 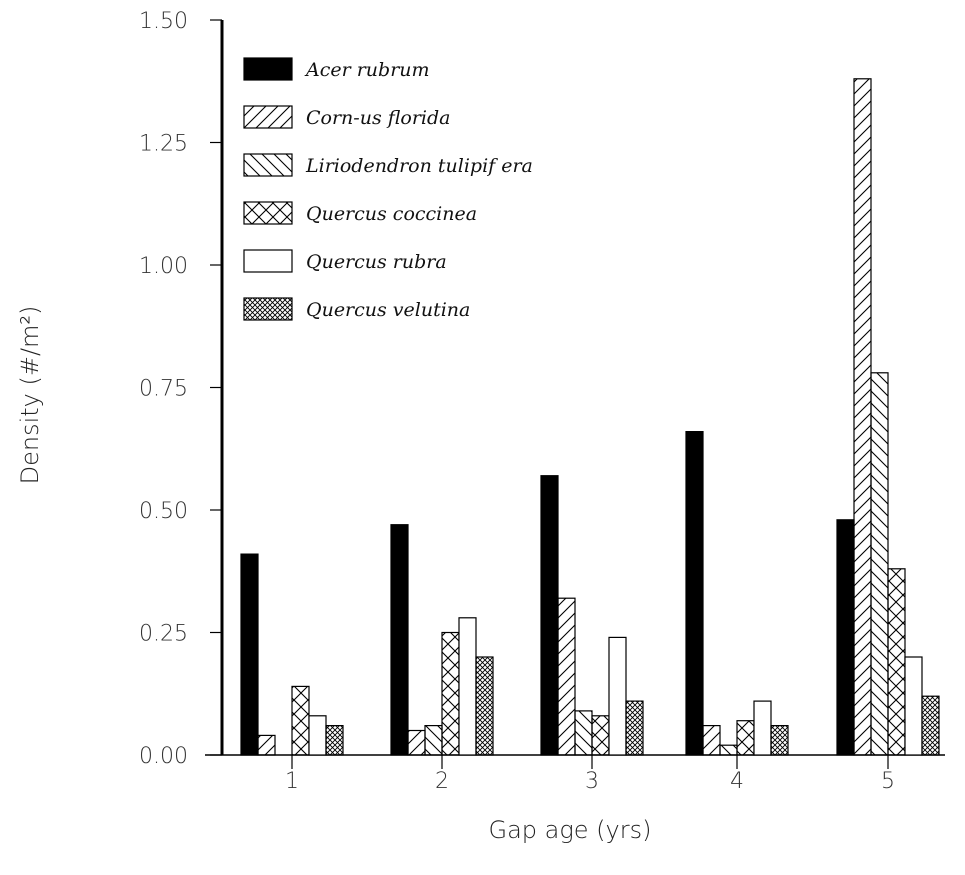 What do you see at coordinates (391, 214) in the screenshot?
I see `legend-label: Quercus coccinea` at bounding box center [391, 214].